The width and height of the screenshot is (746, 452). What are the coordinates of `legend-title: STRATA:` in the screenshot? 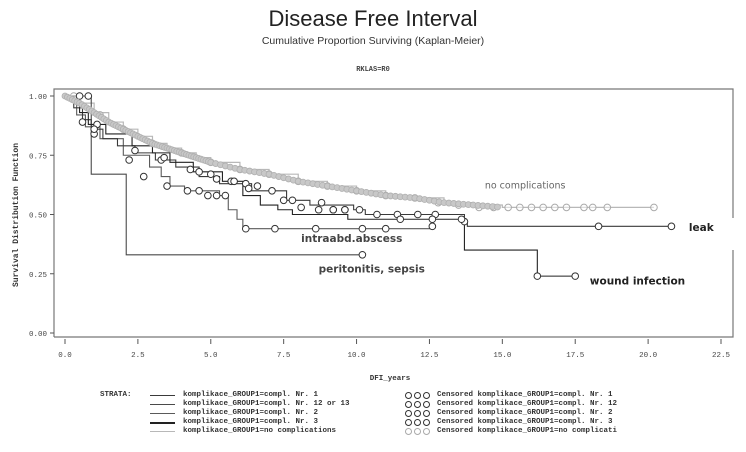 It's located at (116, 395).